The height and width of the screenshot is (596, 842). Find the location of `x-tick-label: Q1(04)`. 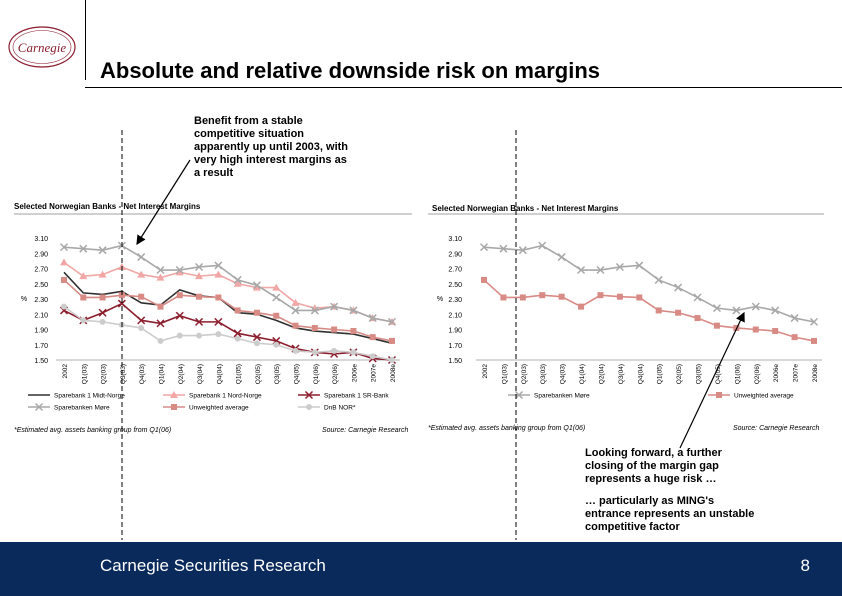

x-tick-label: Q1(04) is located at coordinates (161, 374).